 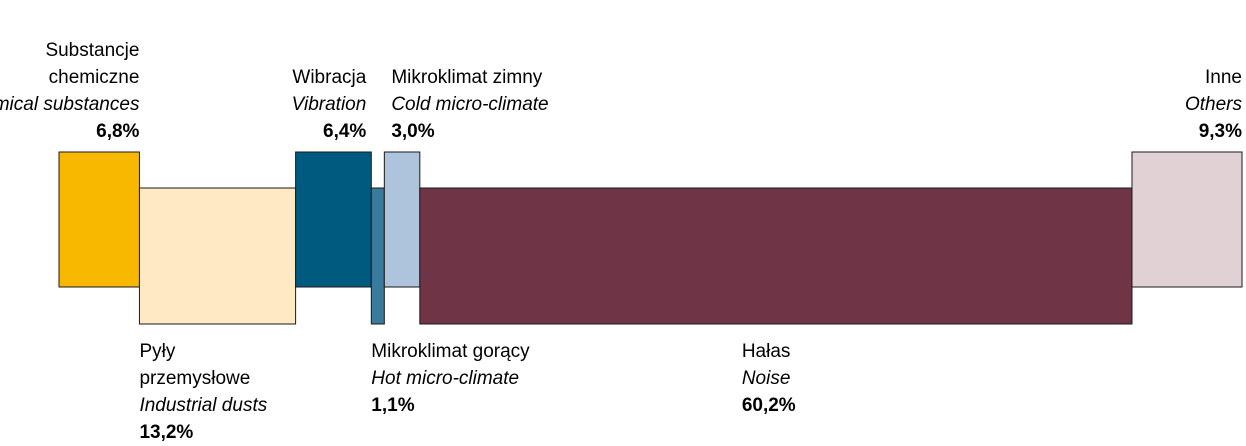 What do you see at coordinates (766, 378) in the screenshot?
I see `label-en: Noise` at bounding box center [766, 378].